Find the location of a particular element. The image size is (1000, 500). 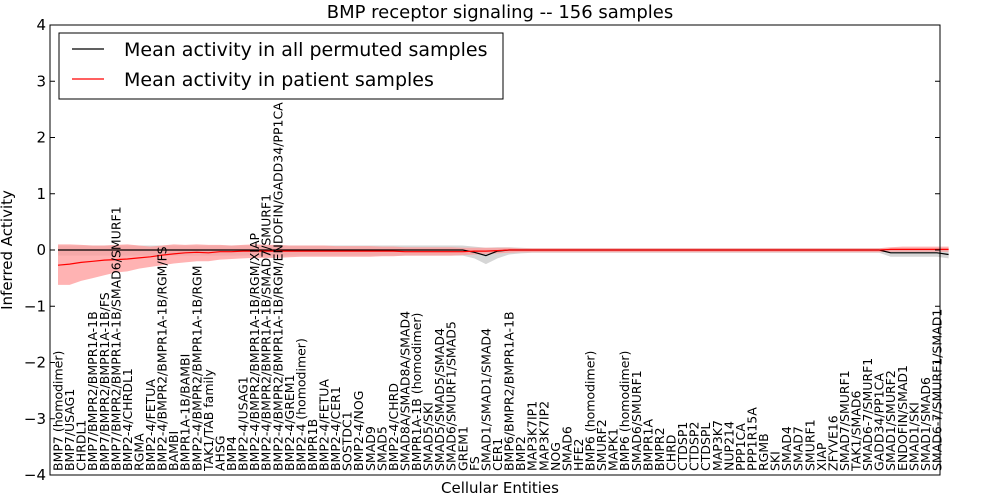

x-tick-label: BMP2-4/BMPR2/BMPR1A-1B/RGM is located at coordinates (196, 369).